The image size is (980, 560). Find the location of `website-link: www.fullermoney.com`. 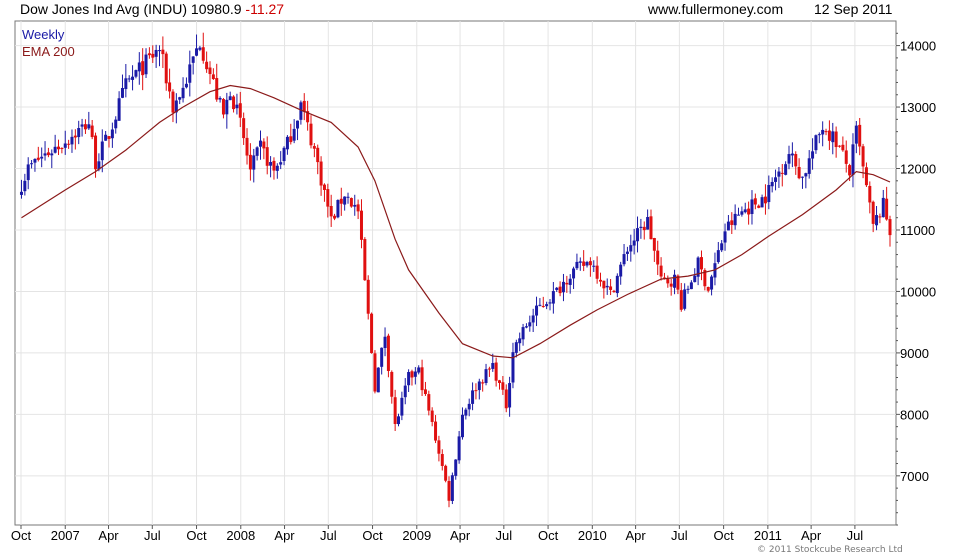

website-link: www.fullermoney.com is located at coordinates (716, 9).